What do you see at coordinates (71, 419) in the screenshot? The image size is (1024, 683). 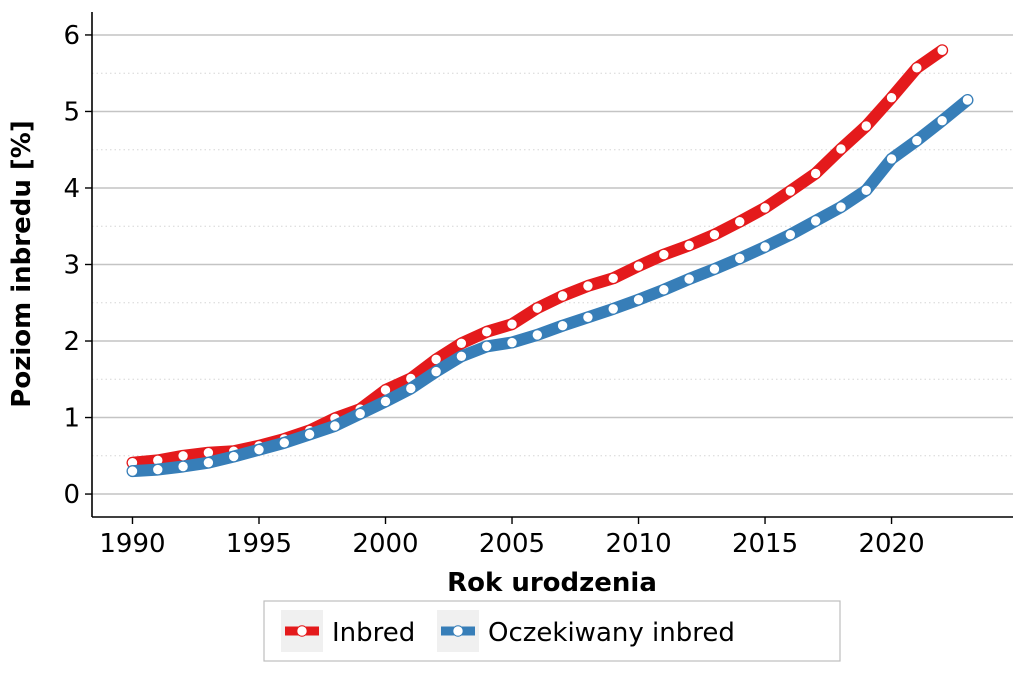 I see `y-tick-label: 1` at bounding box center [71, 419].